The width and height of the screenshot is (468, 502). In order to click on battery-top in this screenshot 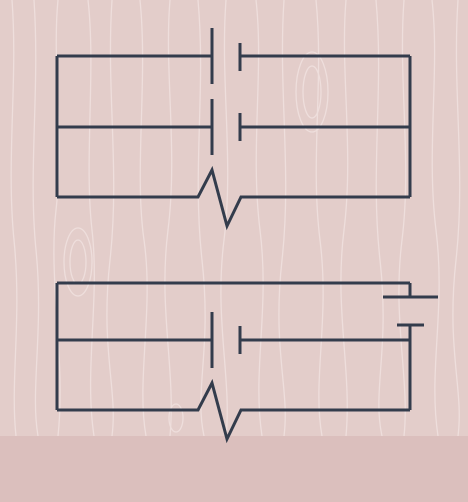, I will do `click(233, 56)`.